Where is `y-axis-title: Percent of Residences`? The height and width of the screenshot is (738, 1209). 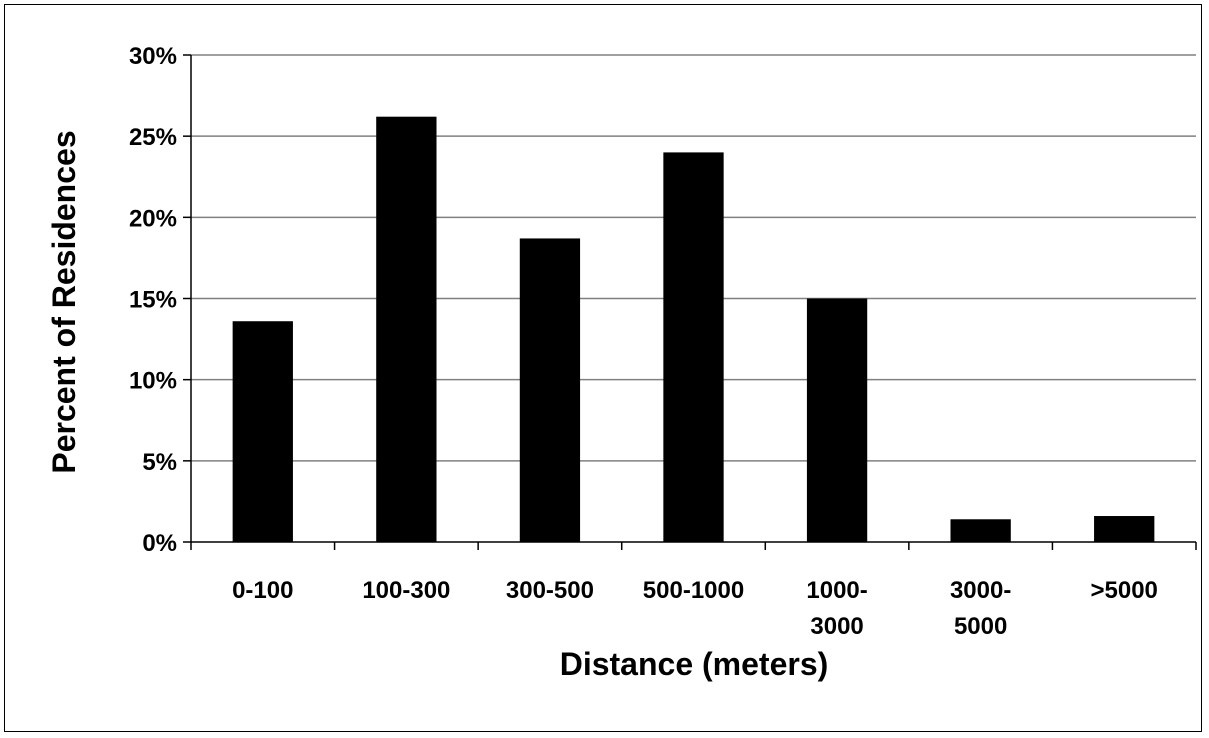
y-axis-title: Percent of Residences is located at coordinates (64, 301).